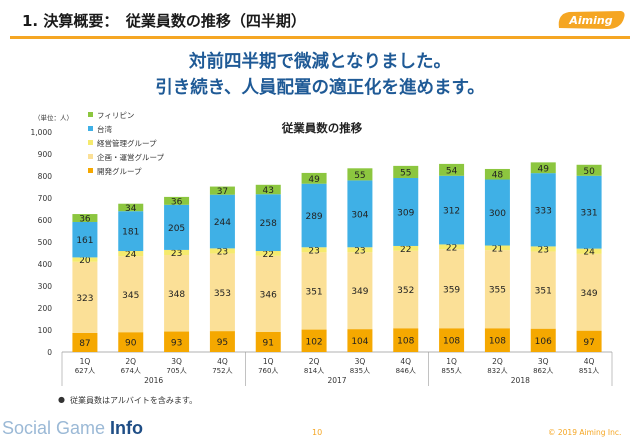  Describe the element at coordinates (56, 428) in the screenshot. I see `watermark-text-a: Social Game` at that location.